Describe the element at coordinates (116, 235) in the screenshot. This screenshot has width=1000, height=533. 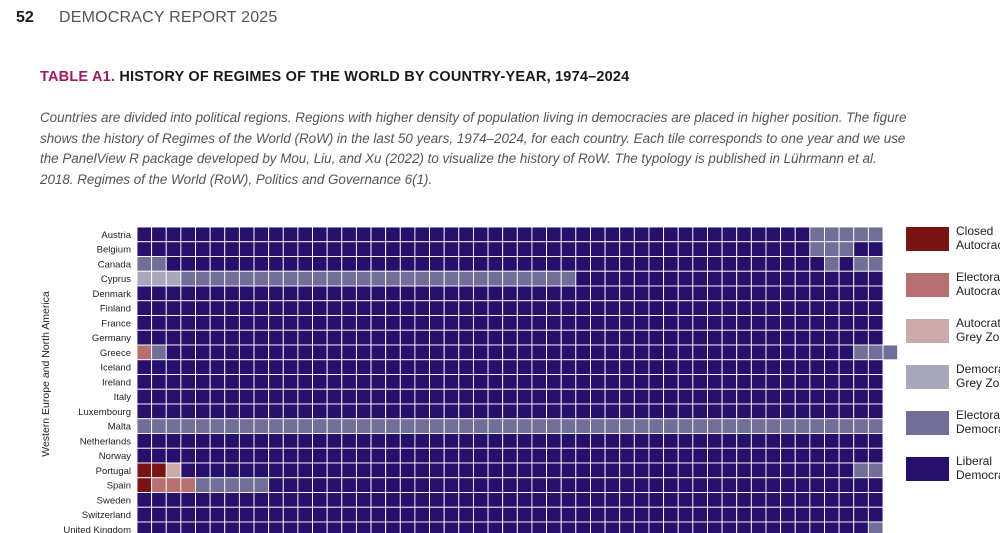
I see `country-label: Austria` at that location.